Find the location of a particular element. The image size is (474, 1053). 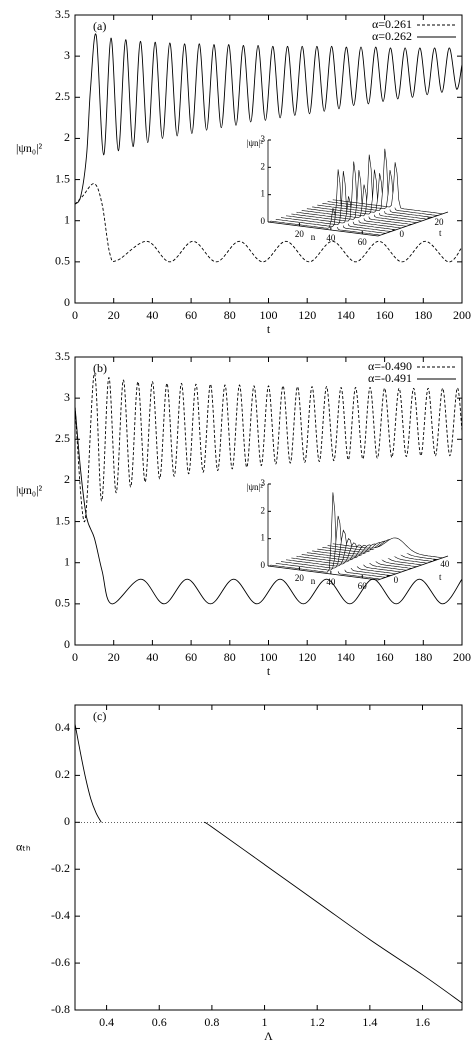

y-tick-label: -0.2 is located at coordinates (60, 868).